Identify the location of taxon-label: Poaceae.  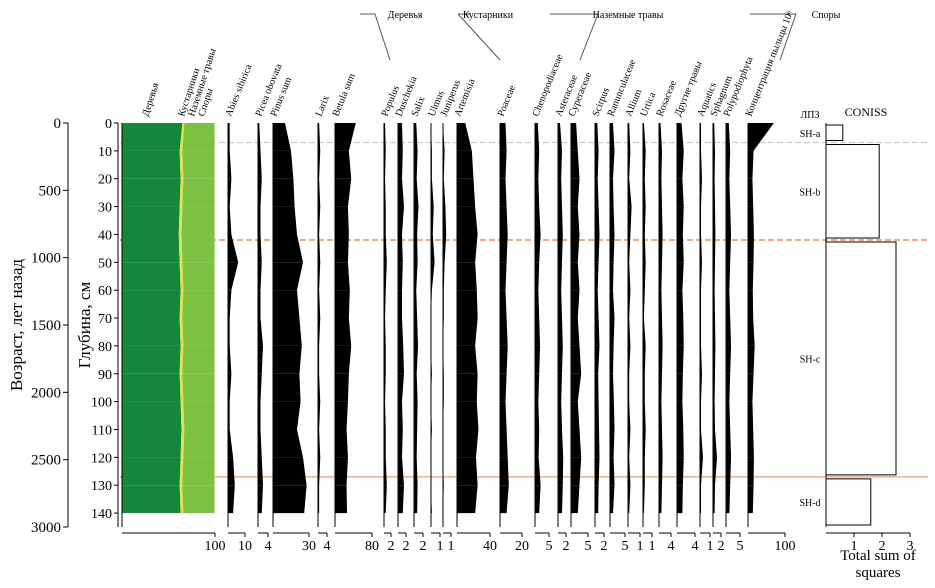
(507, 100).